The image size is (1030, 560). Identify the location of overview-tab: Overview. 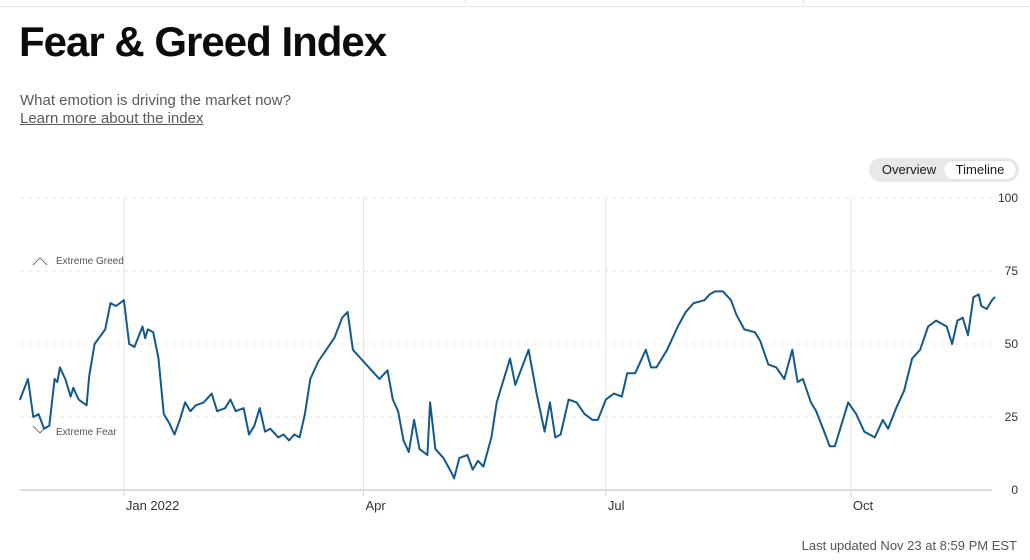
(909, 169).